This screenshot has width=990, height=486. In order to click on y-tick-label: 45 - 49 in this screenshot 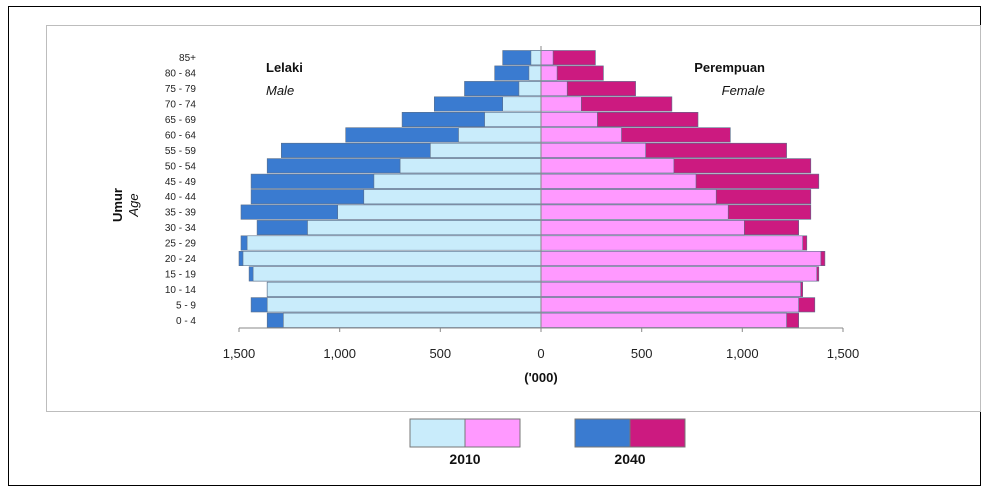, I will do `click(181, 182)`.